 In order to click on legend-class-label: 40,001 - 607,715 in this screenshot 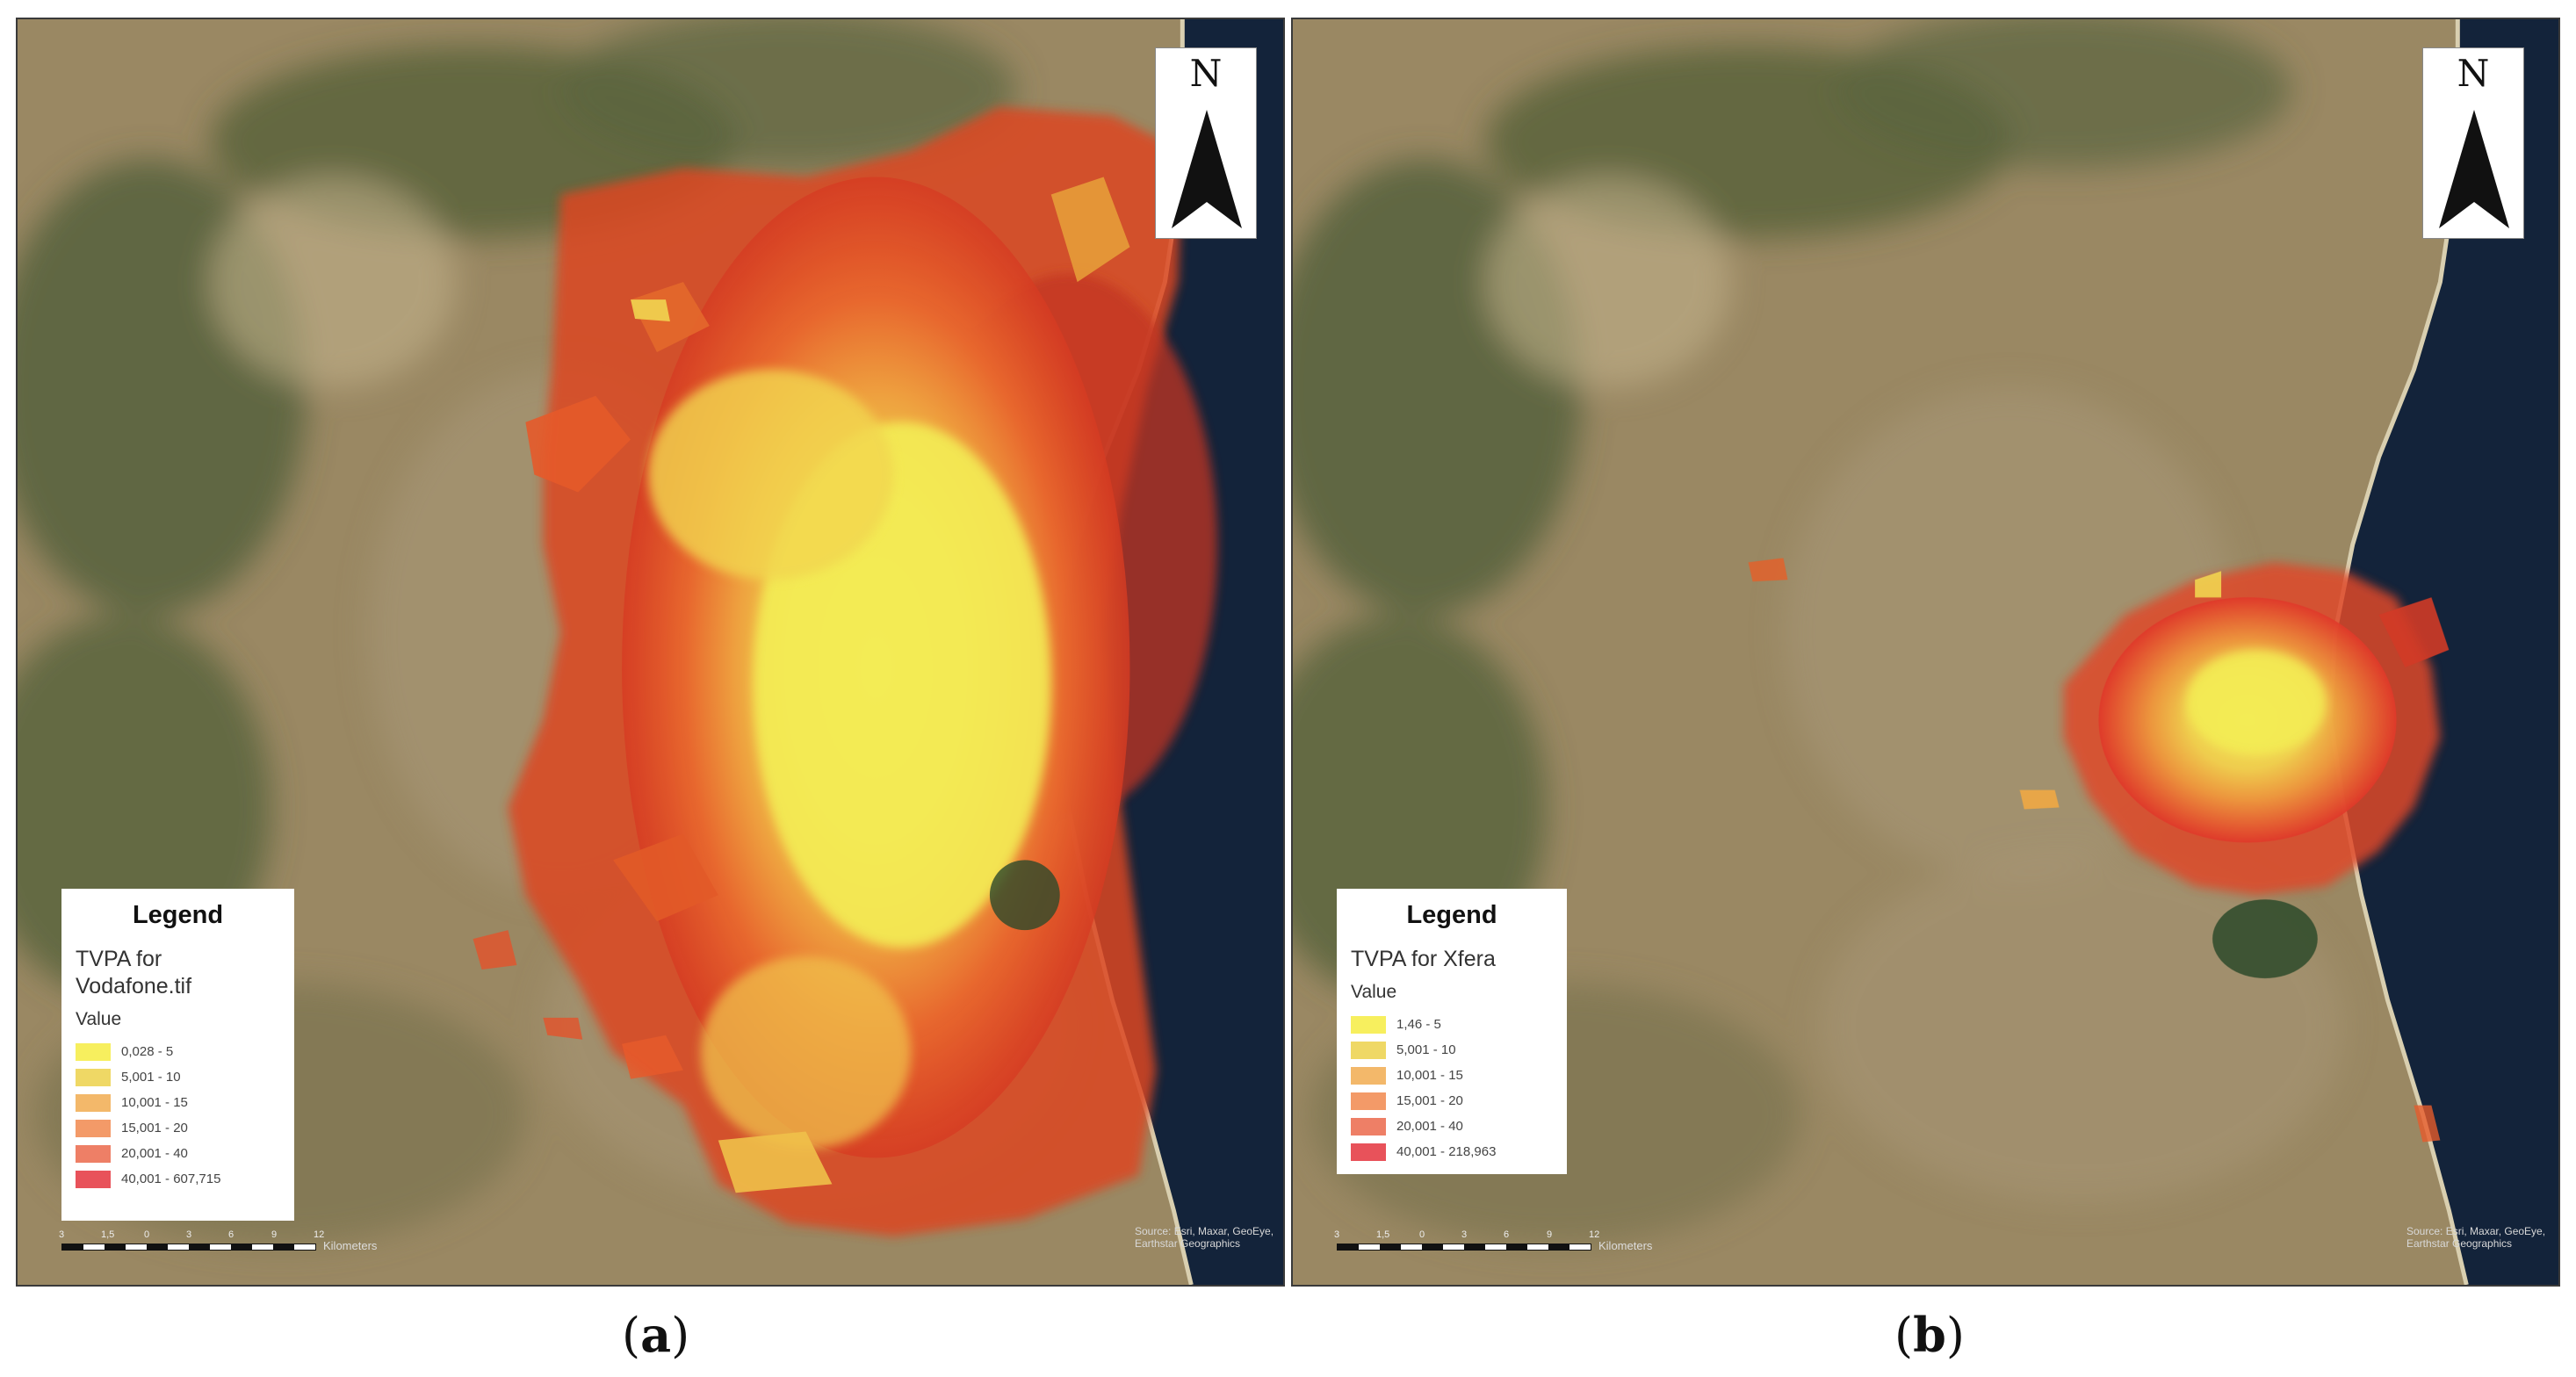, I will do `click(171, 1179)`.